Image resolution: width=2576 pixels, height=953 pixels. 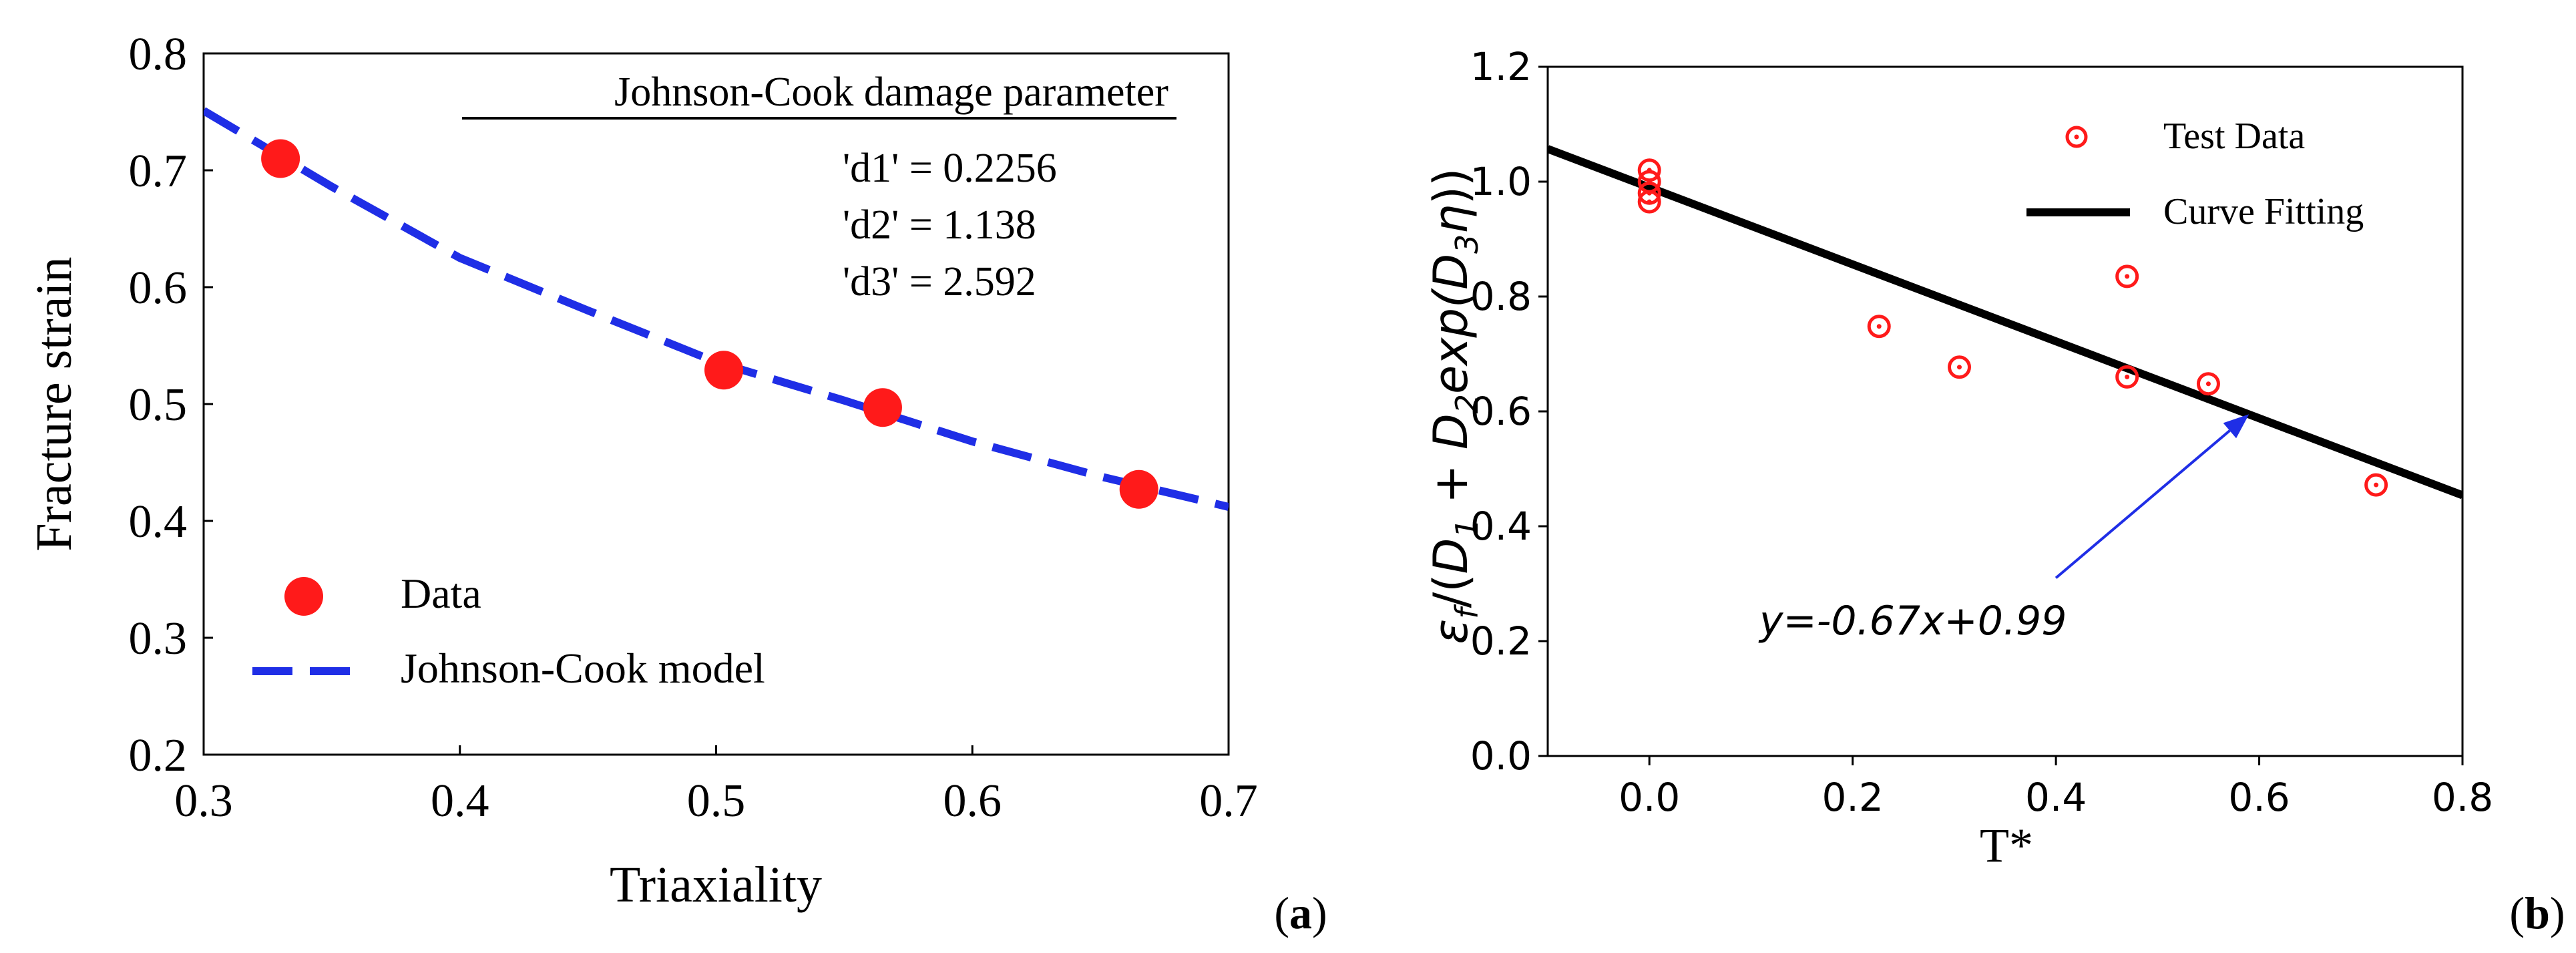 What do you see at coordinates (717, 801) in the screenshot?
I see `chart-a-xtick-label: 0.5` at bounding box center [717, 801].